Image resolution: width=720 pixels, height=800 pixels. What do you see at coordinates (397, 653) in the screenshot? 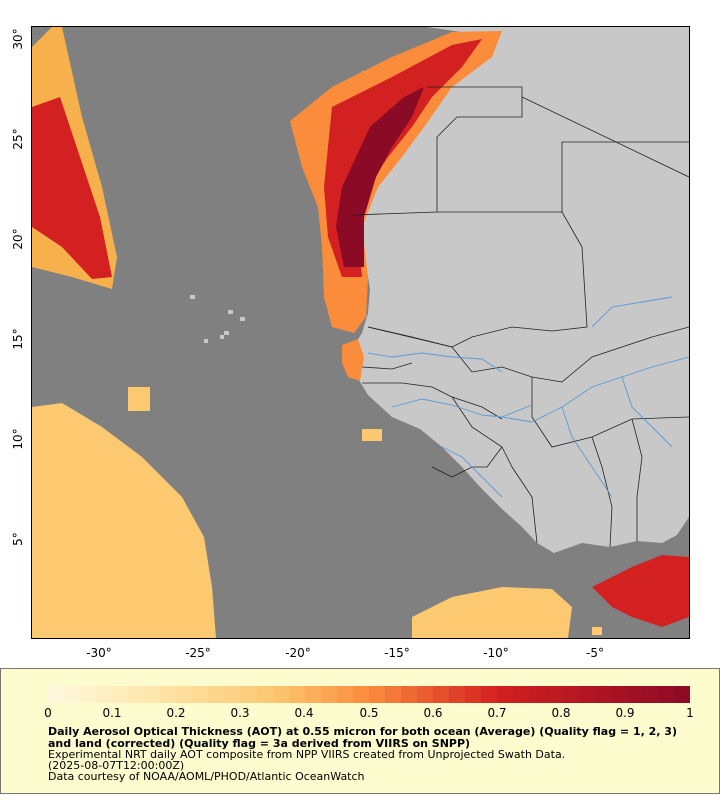
I see `lon-tick-label: -15°` at bounding box center [397, 653].